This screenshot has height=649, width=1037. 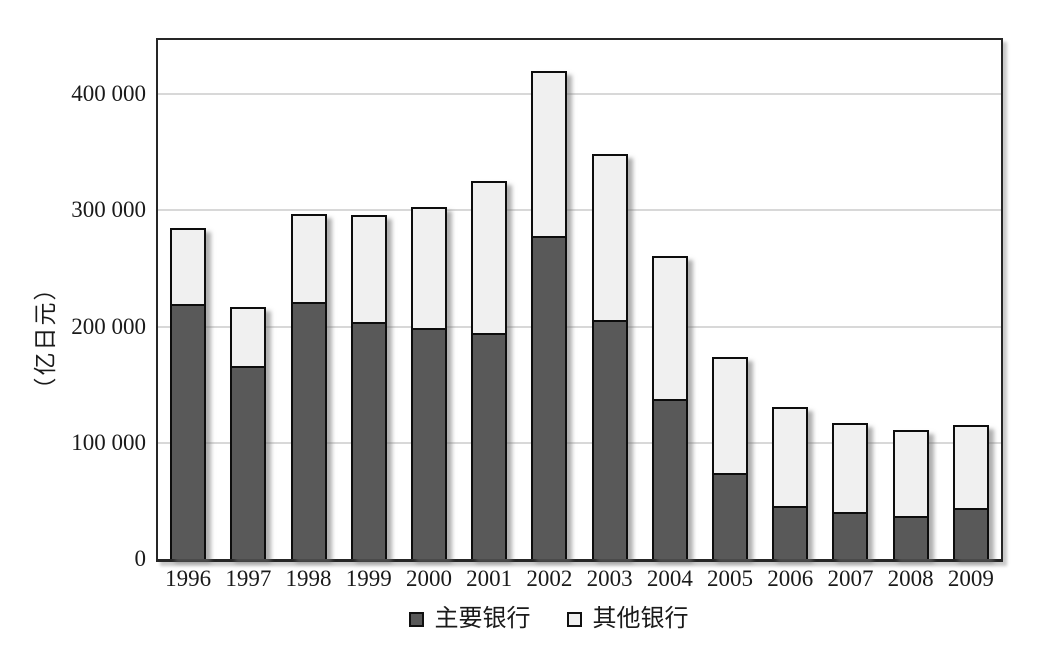 I want to click on bar-2009-segment-major, so click(x=970, y=534).